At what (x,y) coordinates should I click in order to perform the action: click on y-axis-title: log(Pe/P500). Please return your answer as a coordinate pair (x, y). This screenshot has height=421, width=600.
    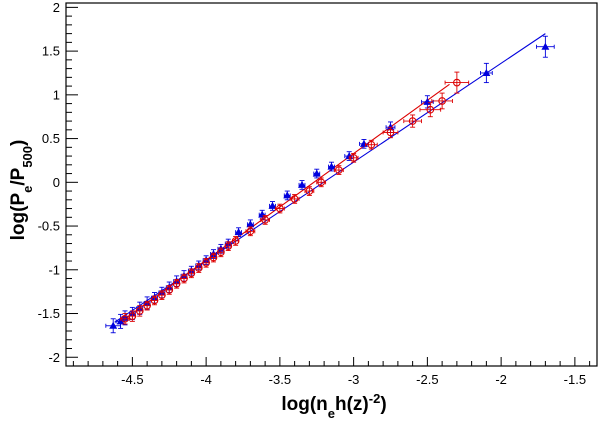
    Looking at the image, I should click on (21, 190).